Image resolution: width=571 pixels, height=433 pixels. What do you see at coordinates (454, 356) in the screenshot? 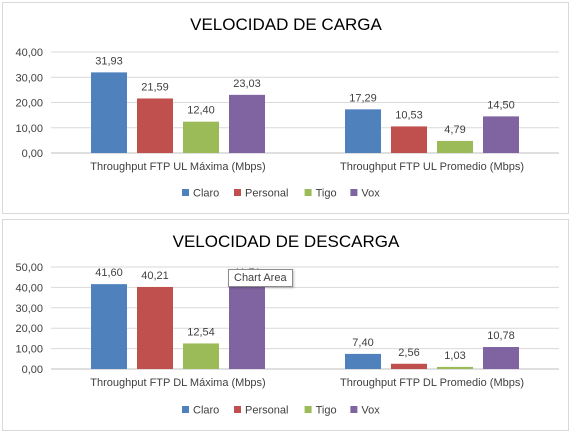
I see `data-label: 1,03` at bounding box center [454, 356].